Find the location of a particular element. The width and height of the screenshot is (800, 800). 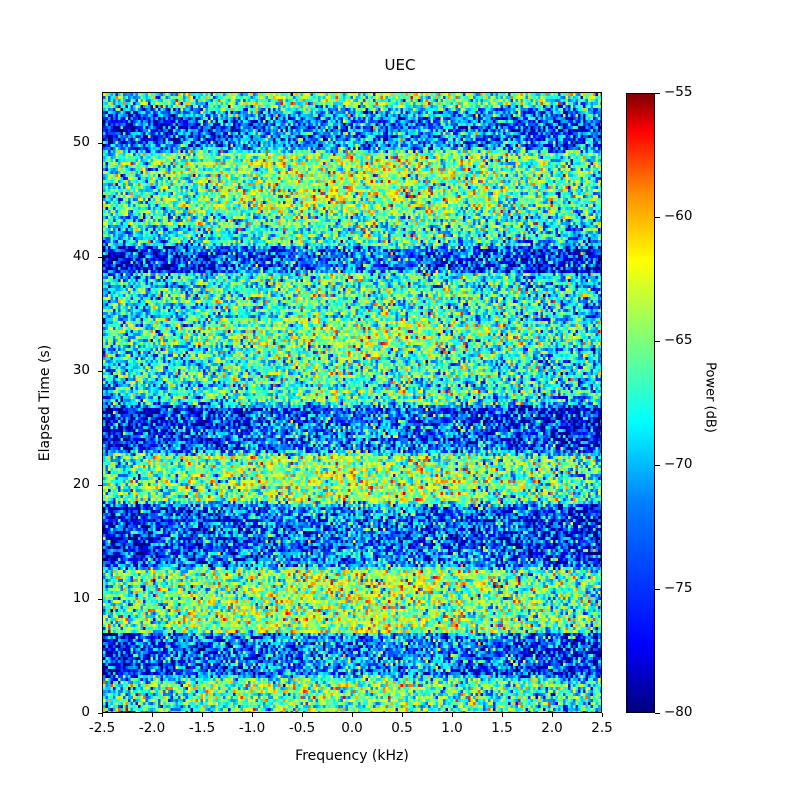

y-axis-label: Elapsed Time (s) is located at coordinates (45, 403).